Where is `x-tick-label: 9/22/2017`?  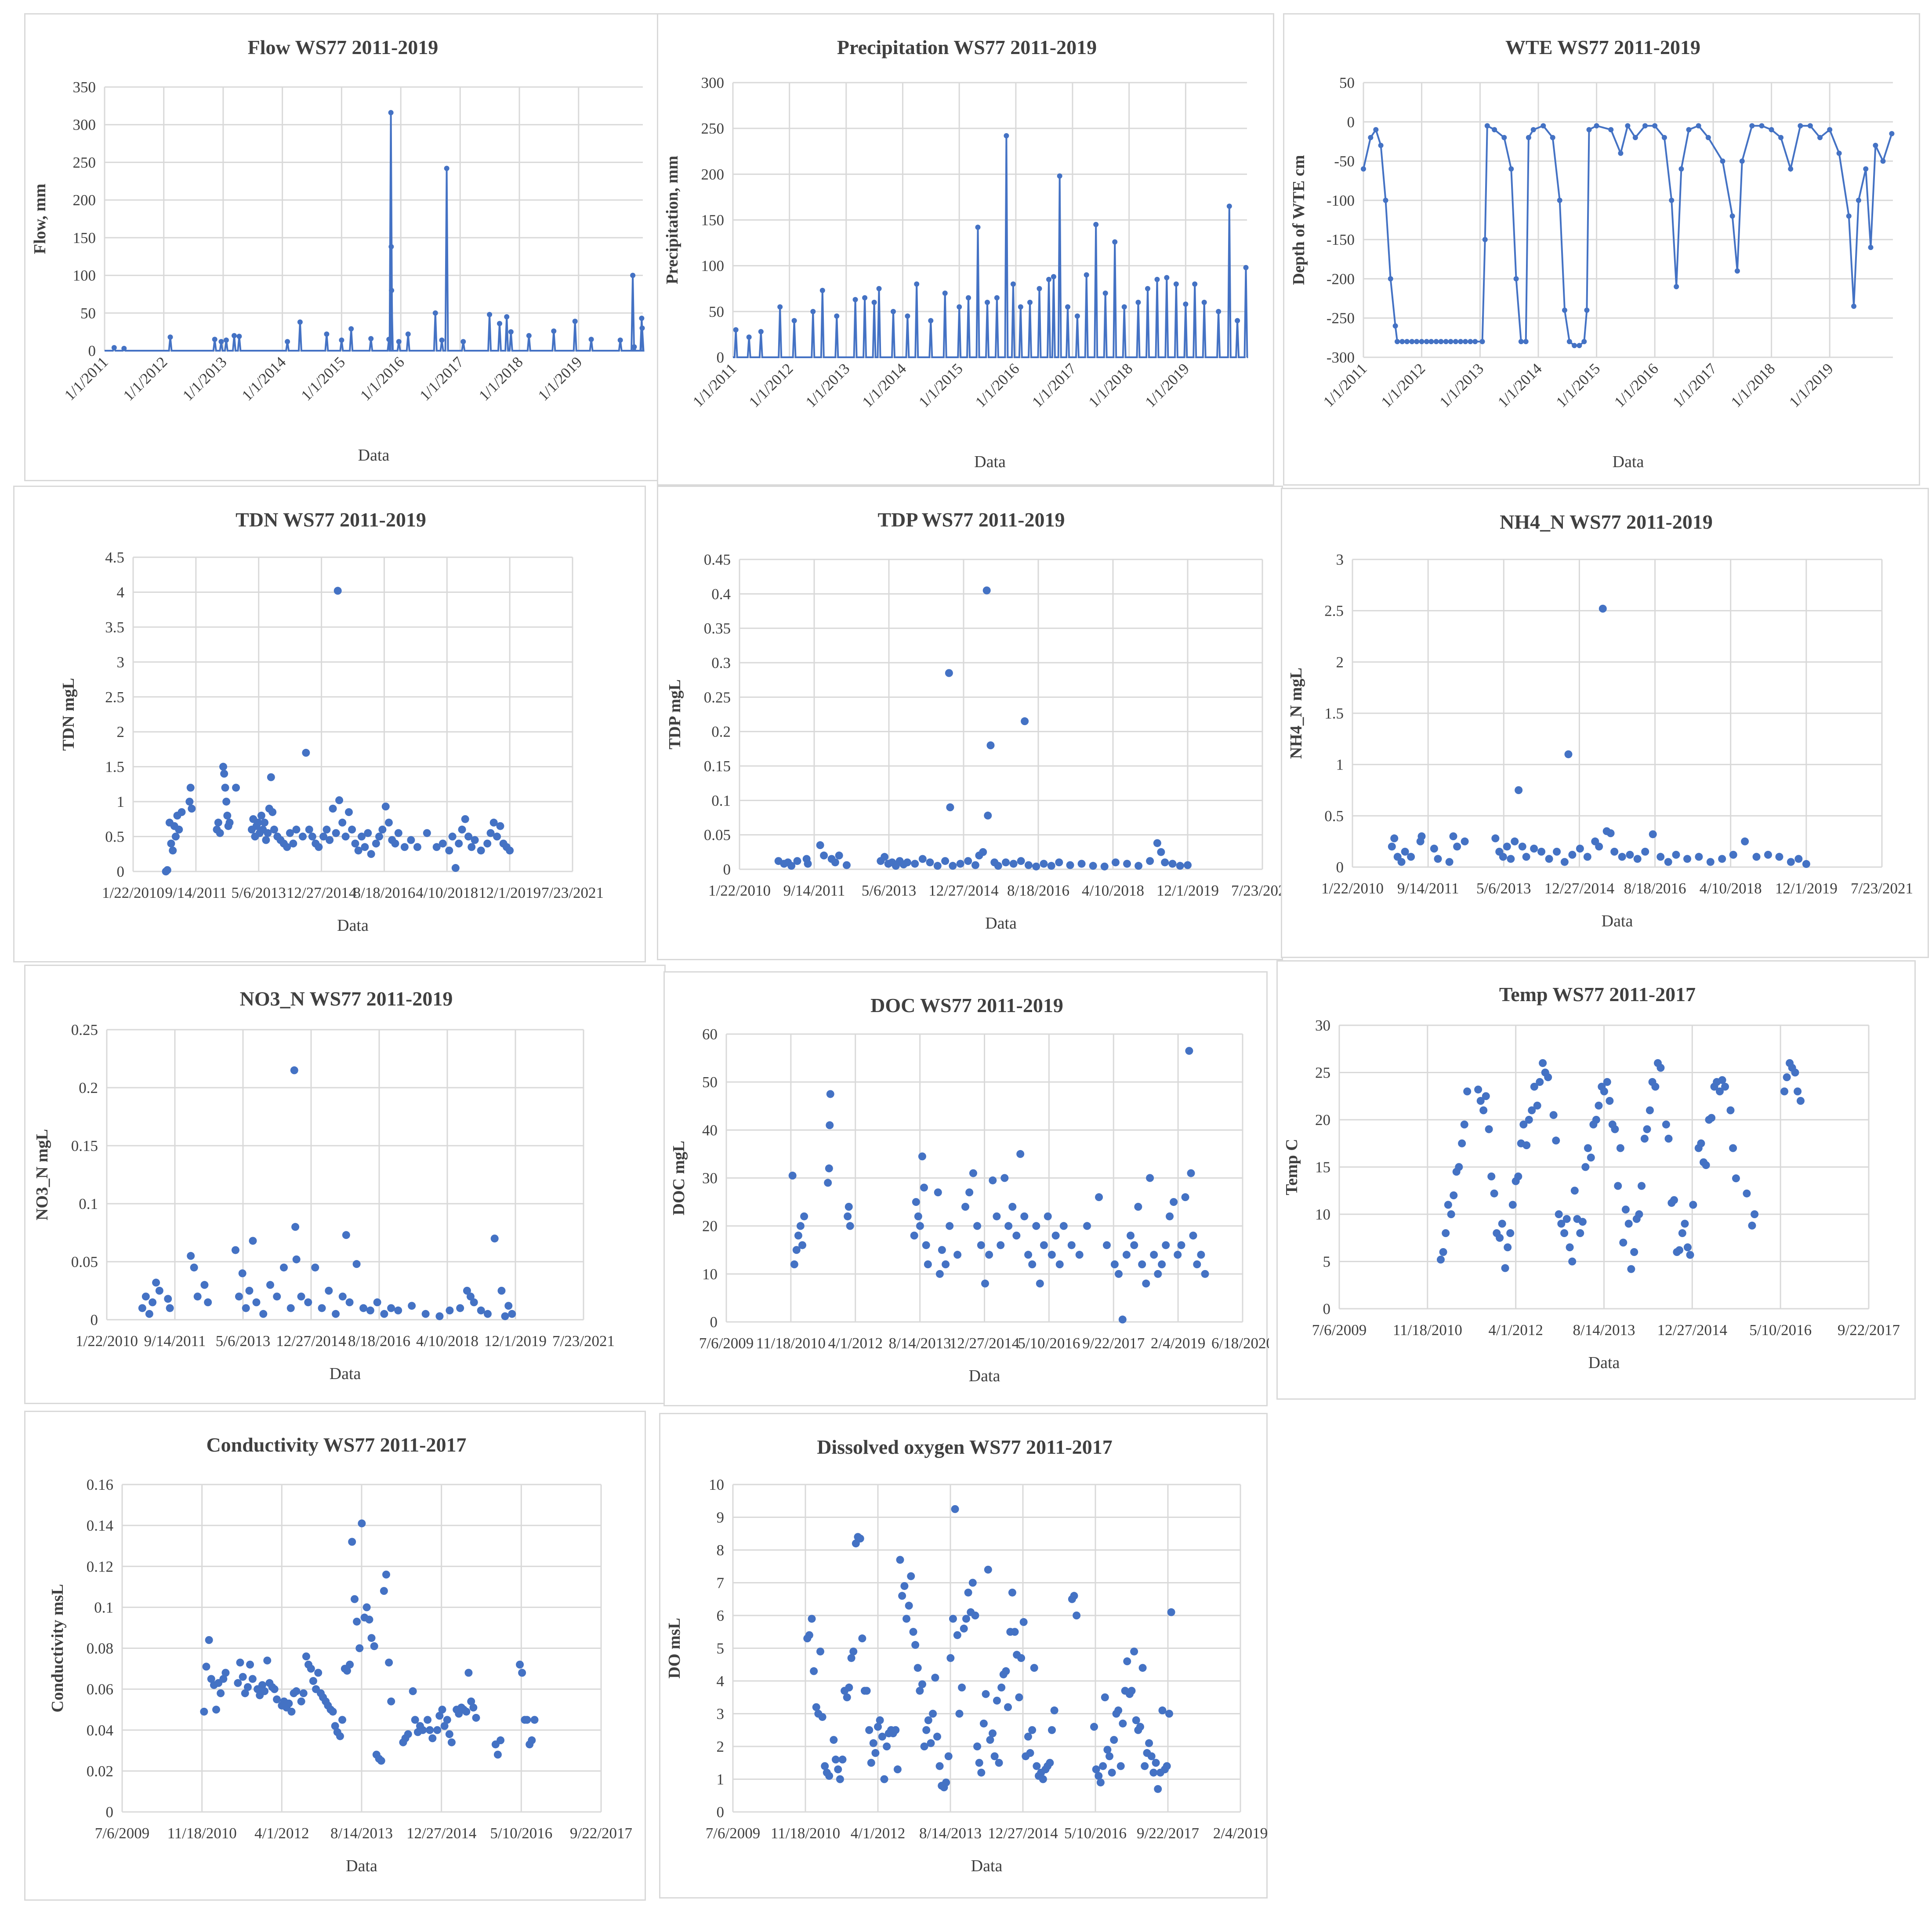 x-tick-label: 9/22/2017 is located at coordinates (1168, 1833).